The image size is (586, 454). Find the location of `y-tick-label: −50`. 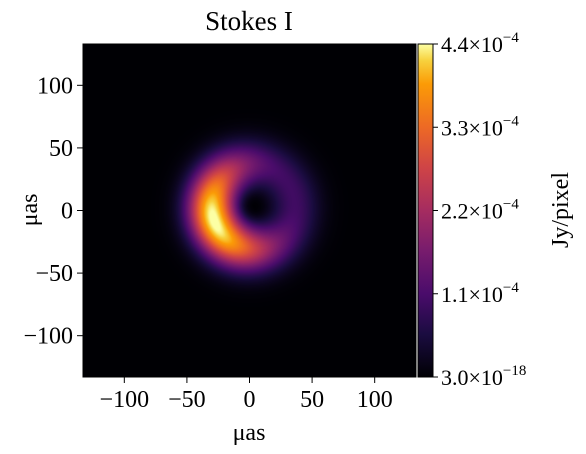

y-tick-label: −50 is located at coordinates (54, 274).